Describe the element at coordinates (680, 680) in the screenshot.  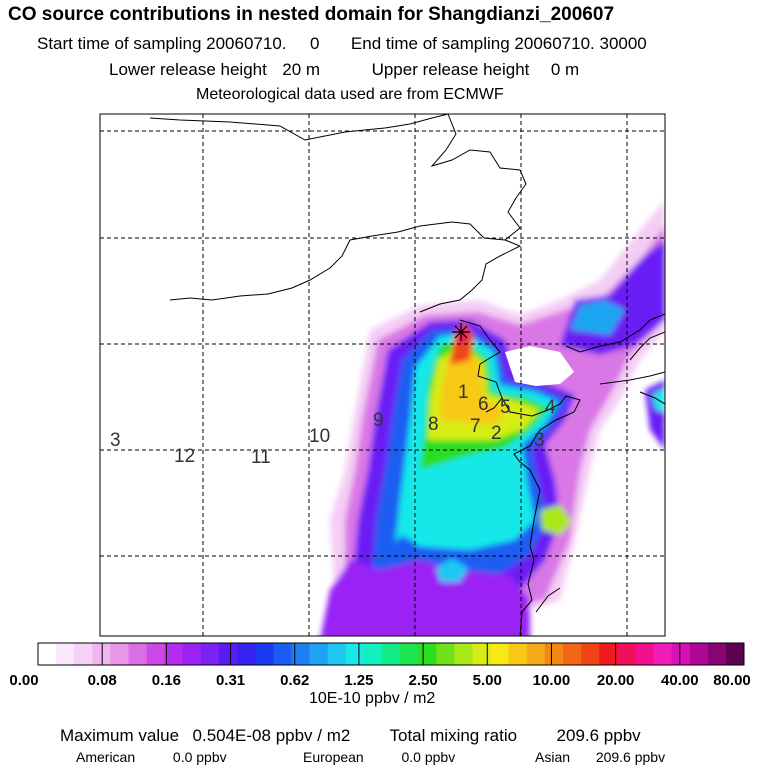
I see `colorbar-tick-label: 40.00` at that location.